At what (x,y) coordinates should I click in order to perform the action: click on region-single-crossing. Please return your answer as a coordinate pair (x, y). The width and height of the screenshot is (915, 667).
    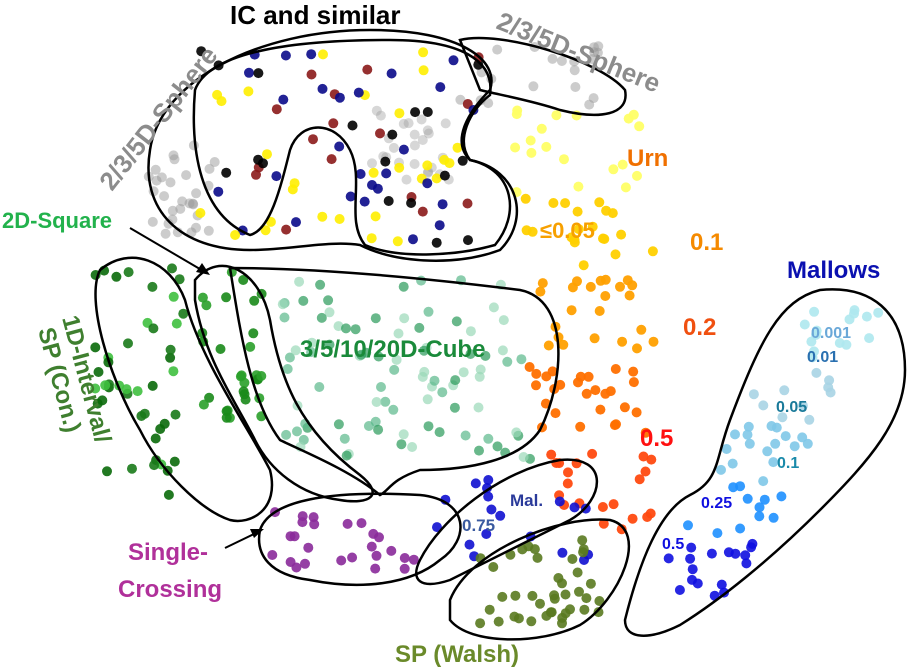
    Looking at the image, I should click on (359, 539).